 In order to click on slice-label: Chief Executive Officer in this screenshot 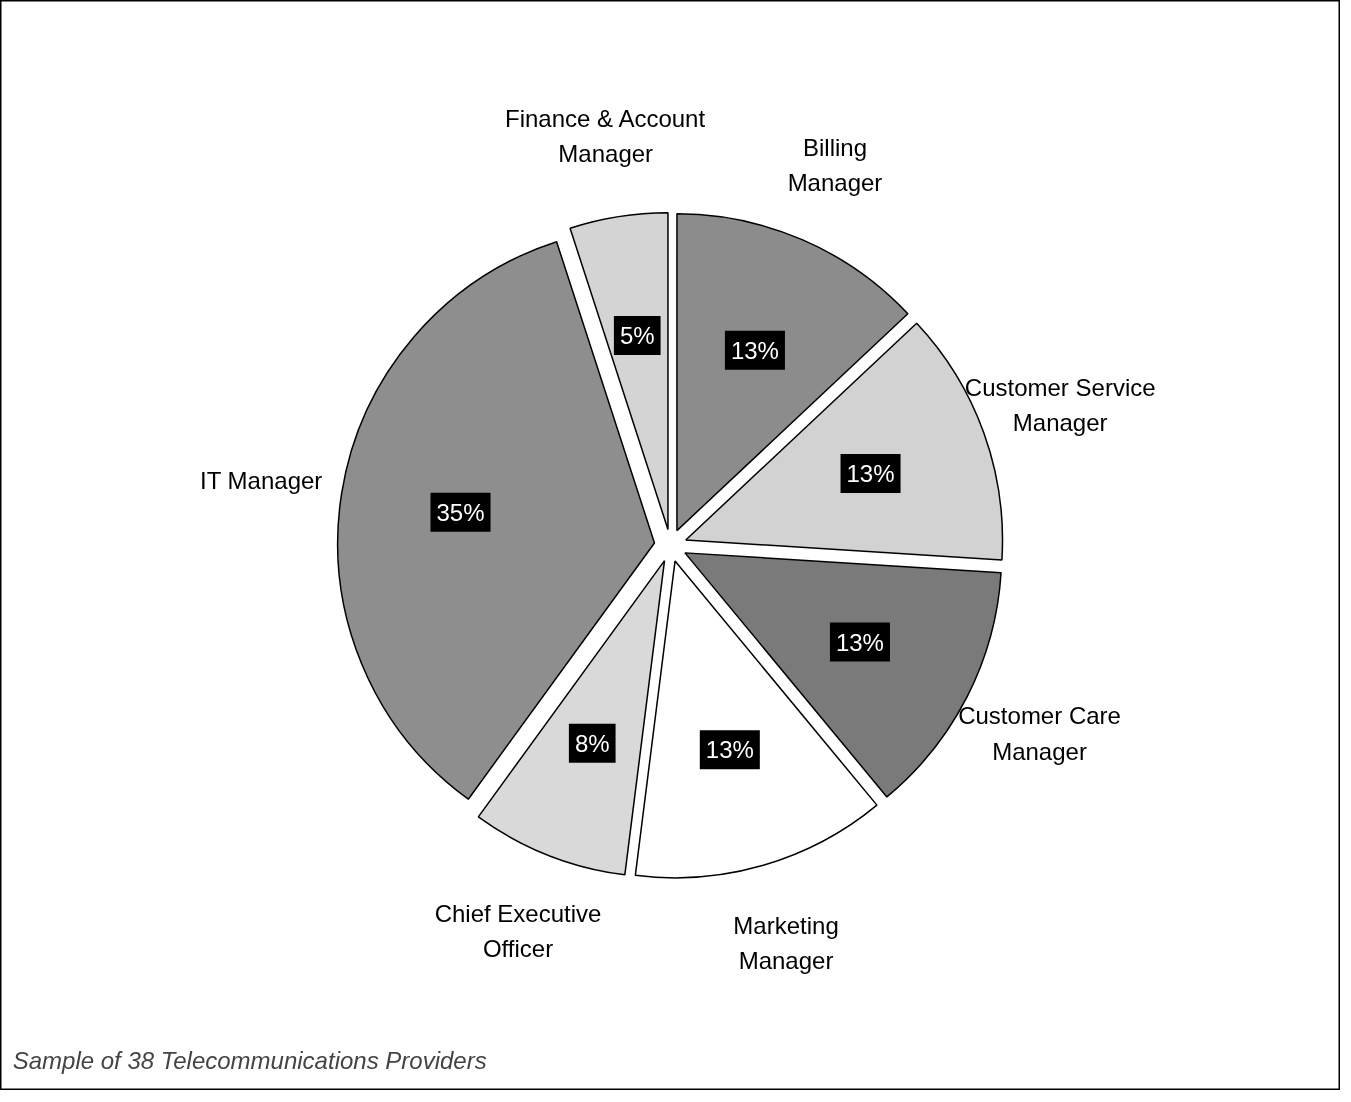, I will do `click(518, 930)`.